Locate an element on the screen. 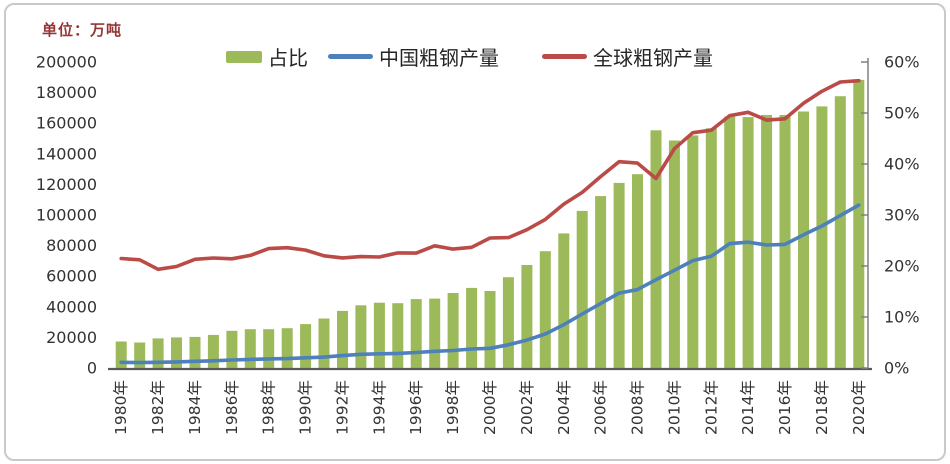  bar-1994 is located at coordinates (379, 335).